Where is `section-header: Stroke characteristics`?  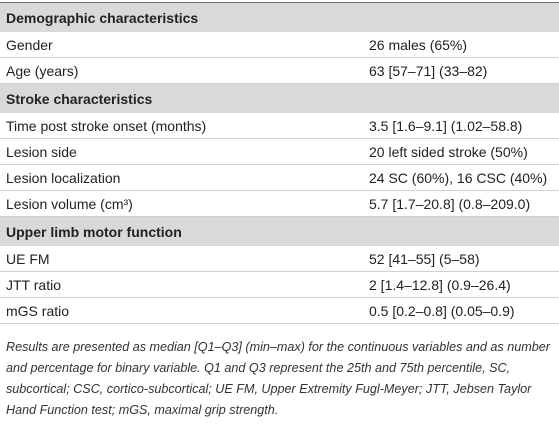
section-header: Stroke characteristics is located at coordinates (279, 98).